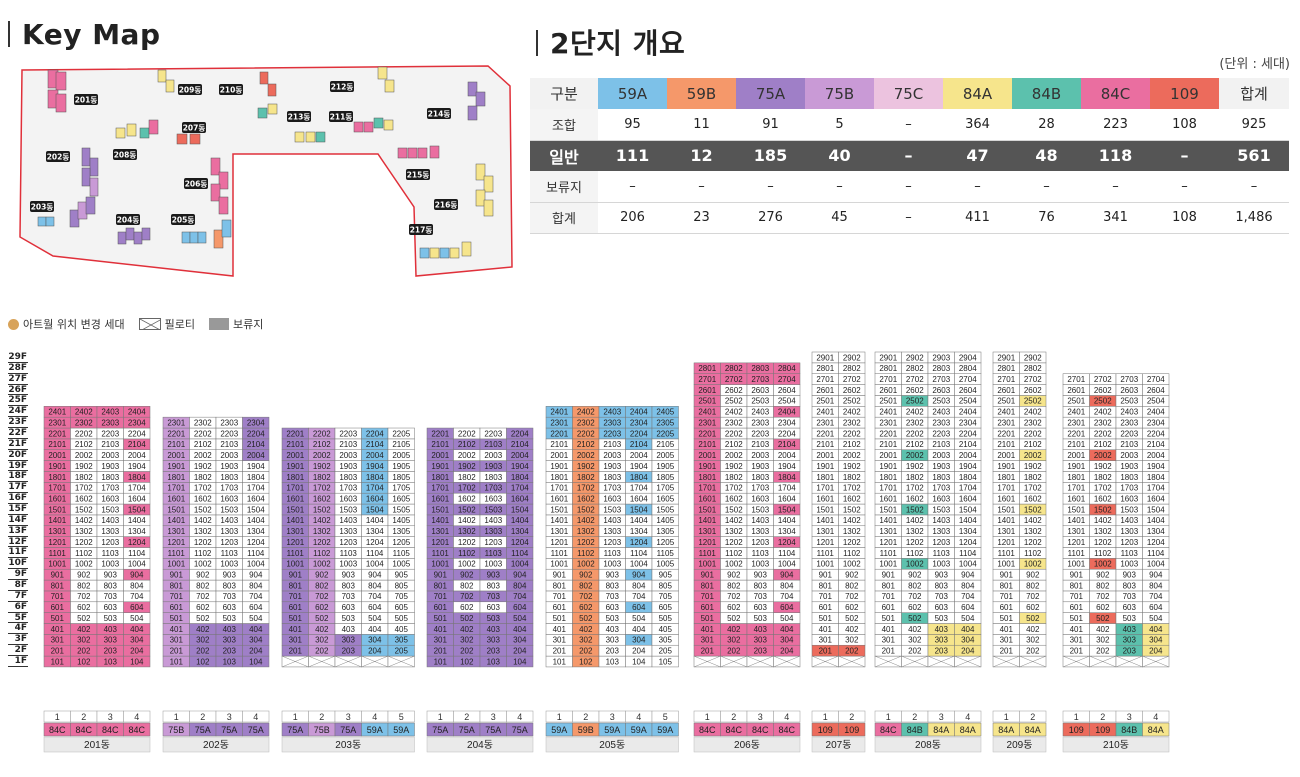 The image size is (1300, 777). I want to click on map-building-label: 210동, so click(231, 89).